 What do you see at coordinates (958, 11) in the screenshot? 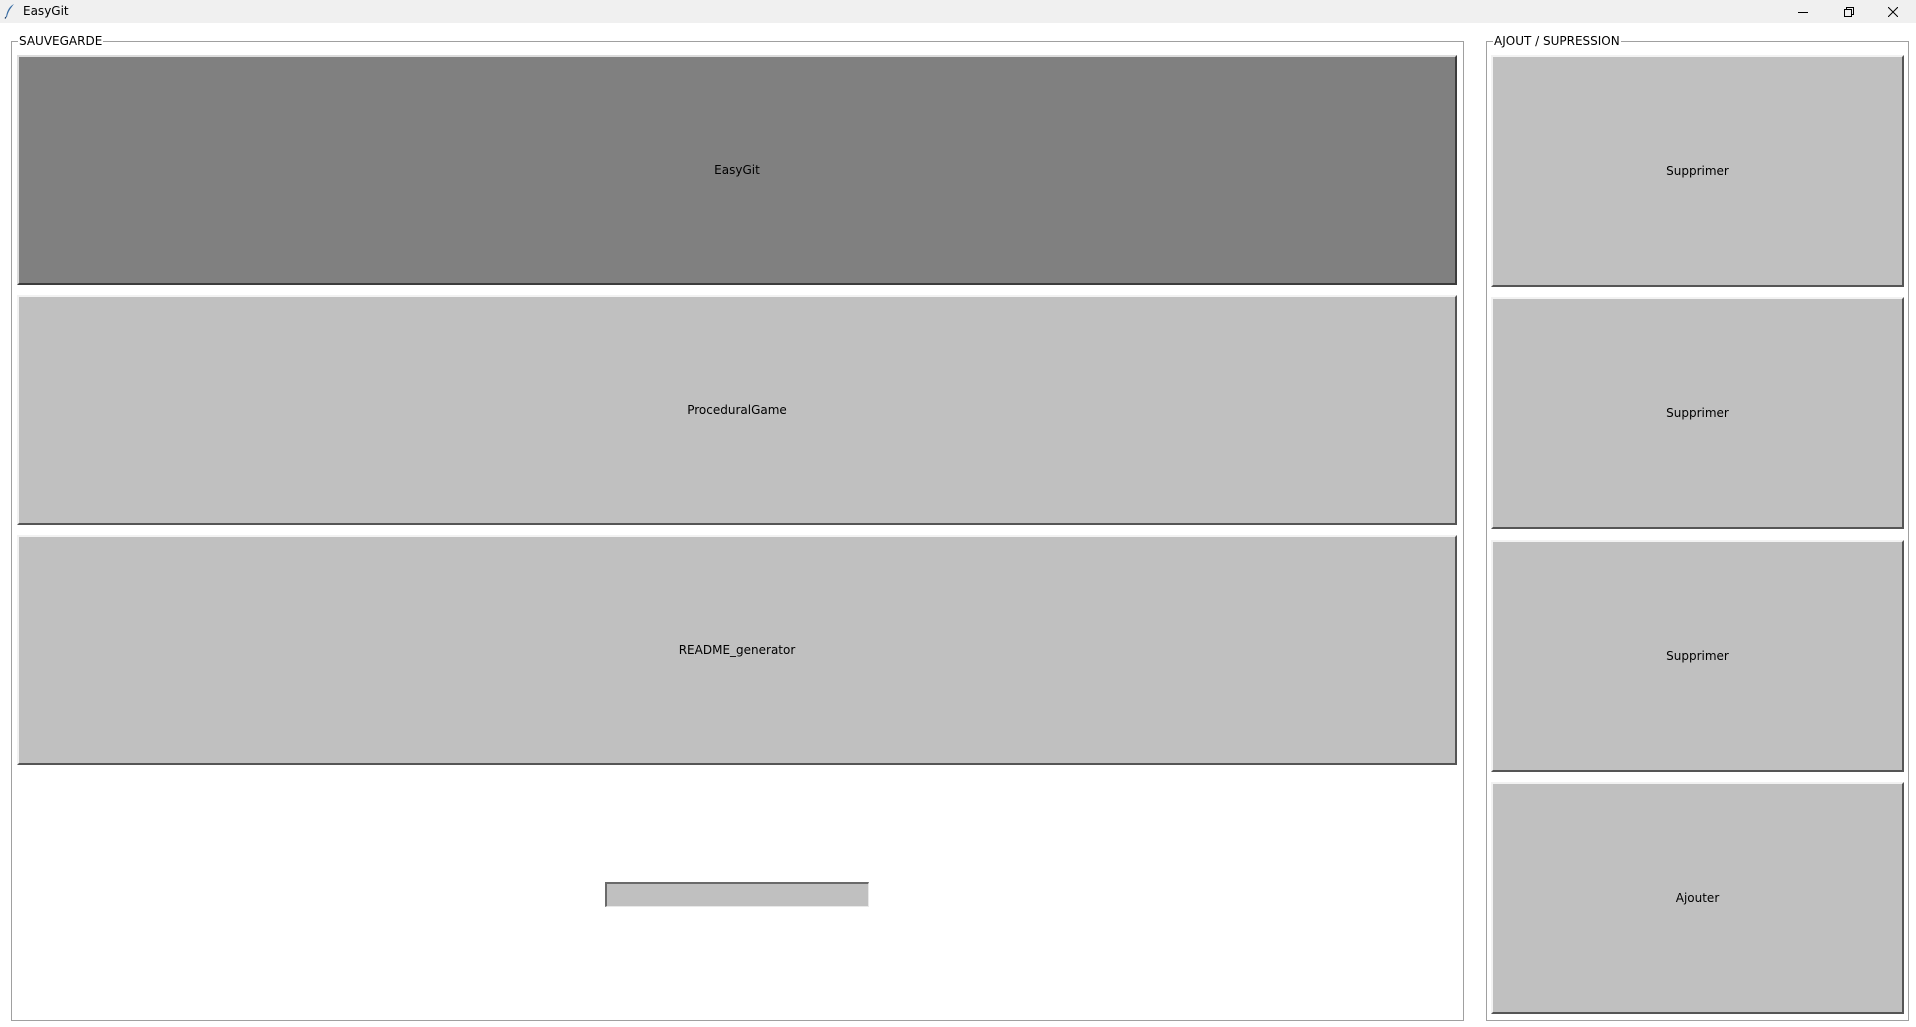
I see `title-bar: EasyGit` at bounding box center [958, 11].